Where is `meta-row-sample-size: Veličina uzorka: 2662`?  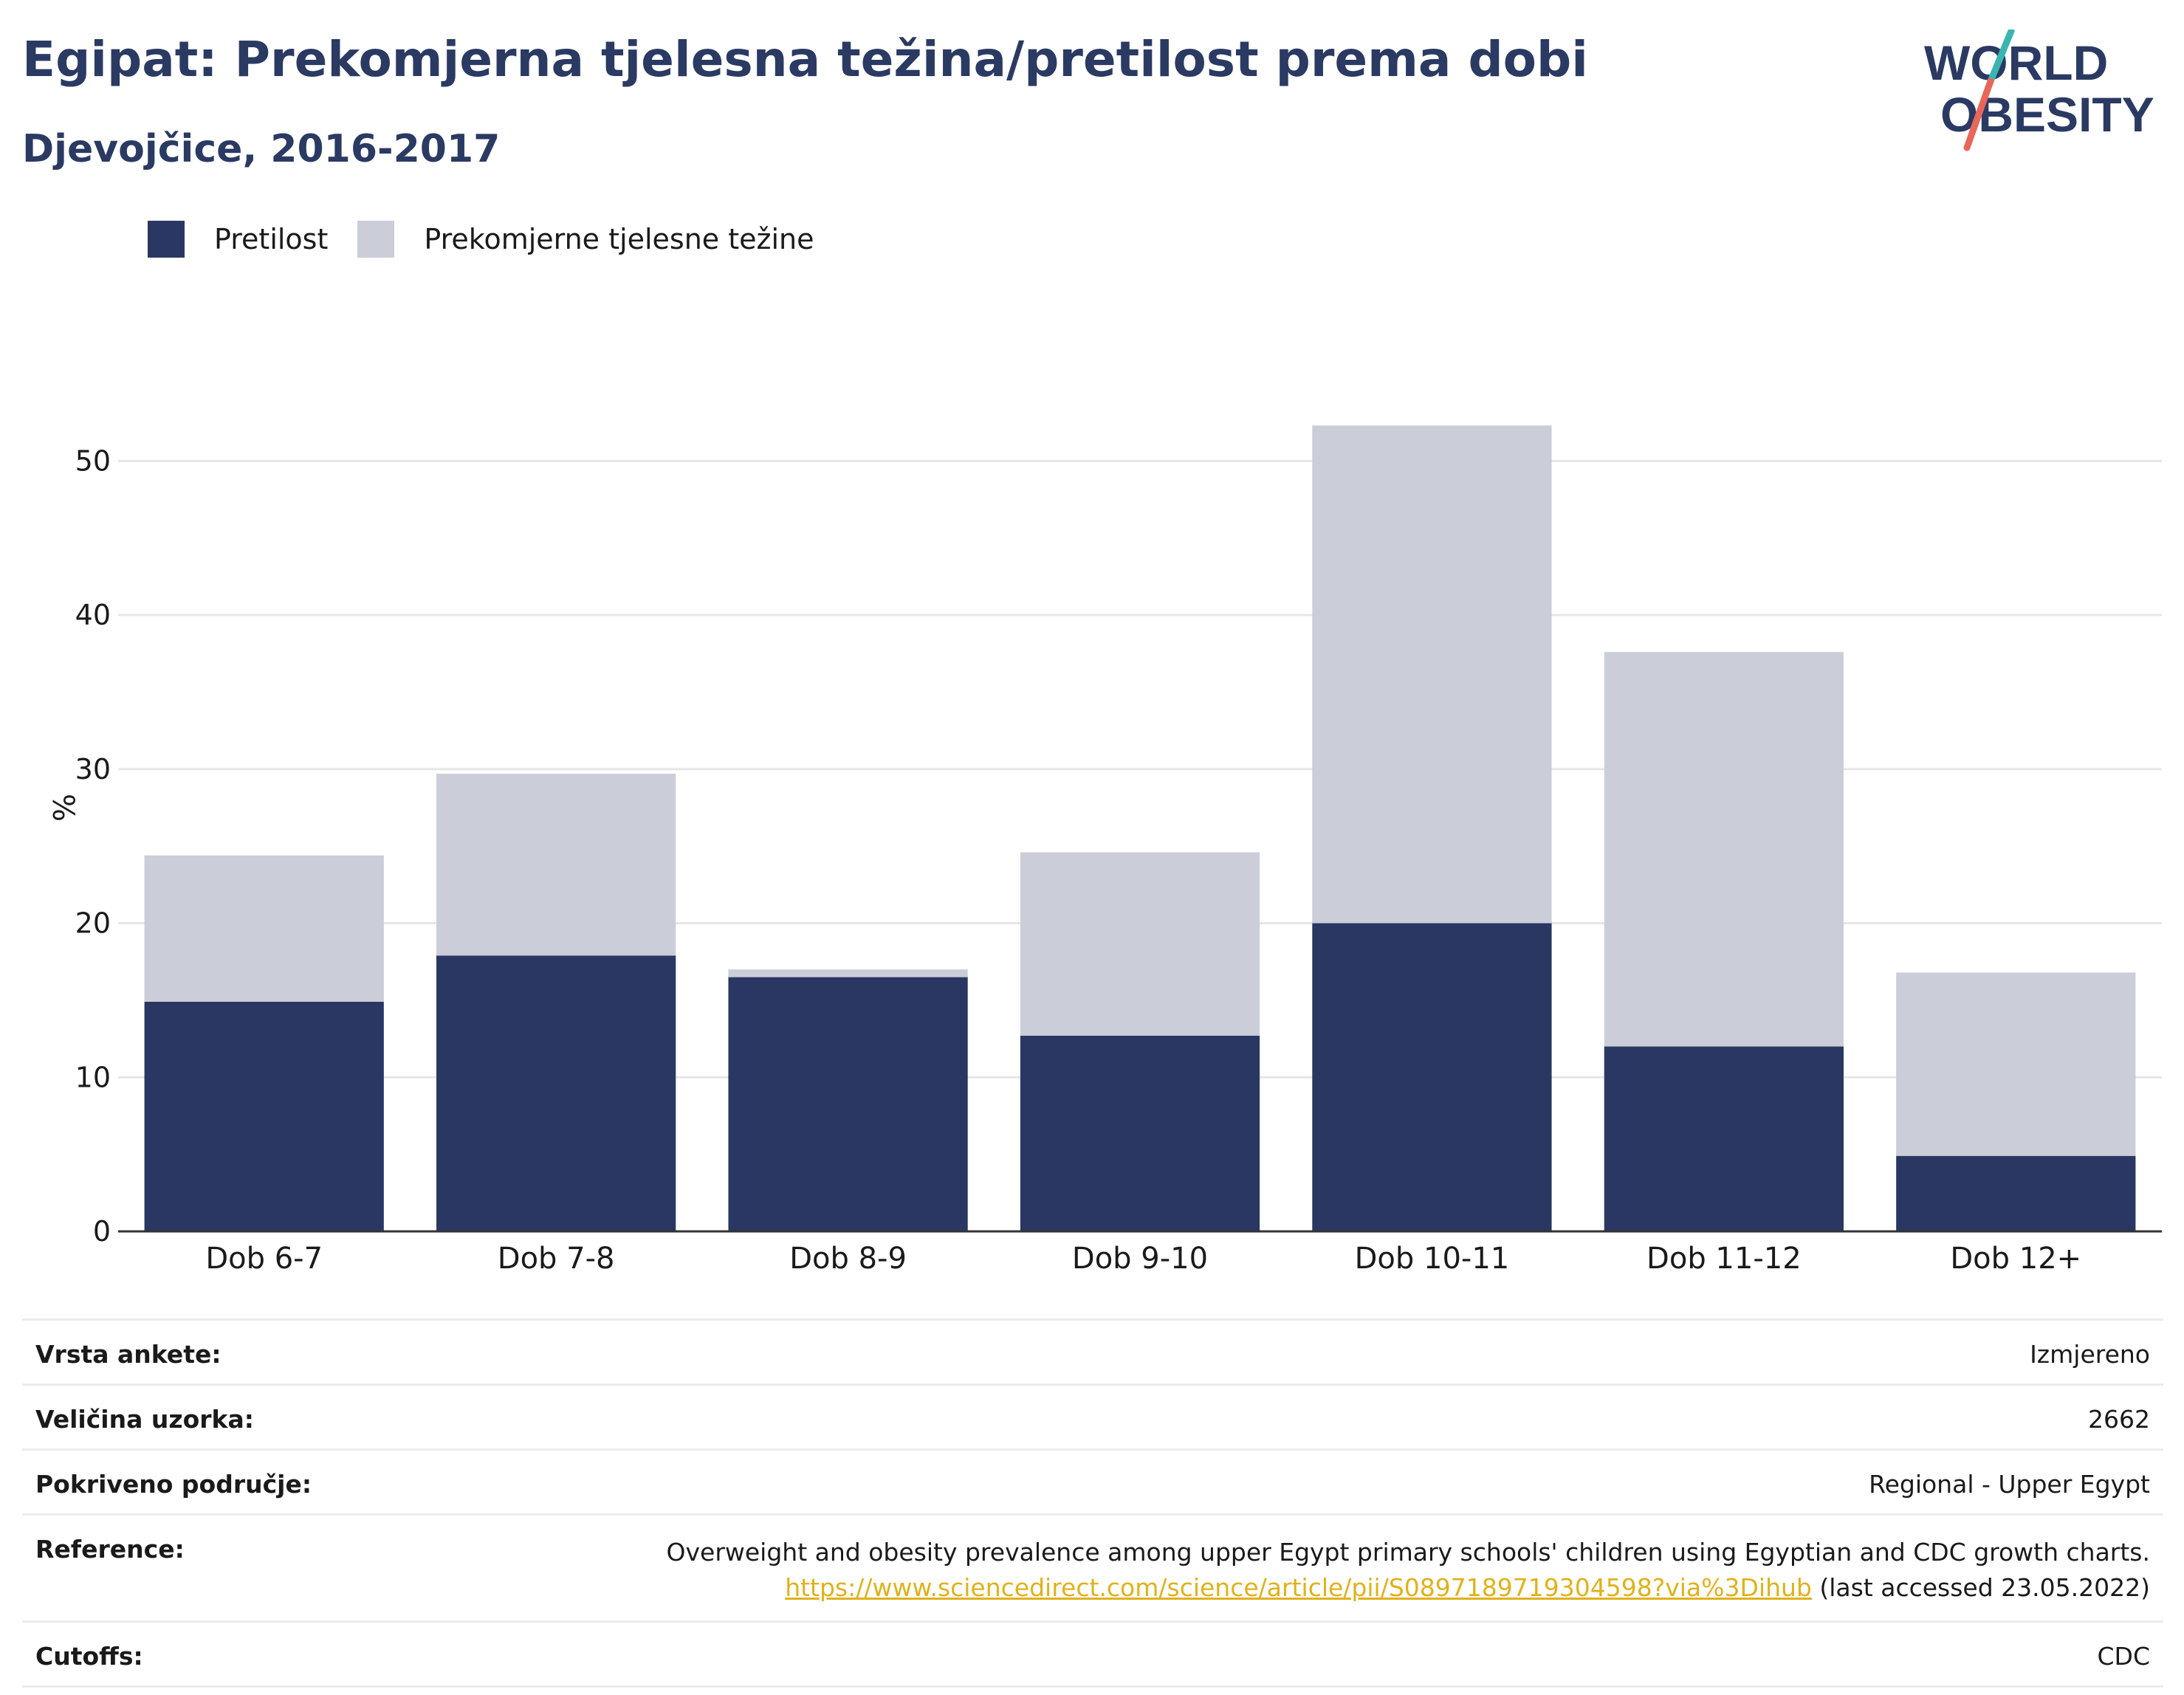 meta-row-sample-size: Veličina uzorka: 2662 is located at coordinates (1093, 1415).